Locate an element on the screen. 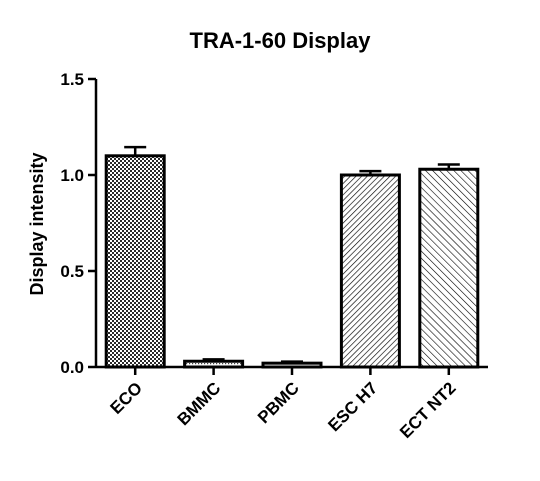  x-tick-label: PBMC is located at coordinates (278, 402).